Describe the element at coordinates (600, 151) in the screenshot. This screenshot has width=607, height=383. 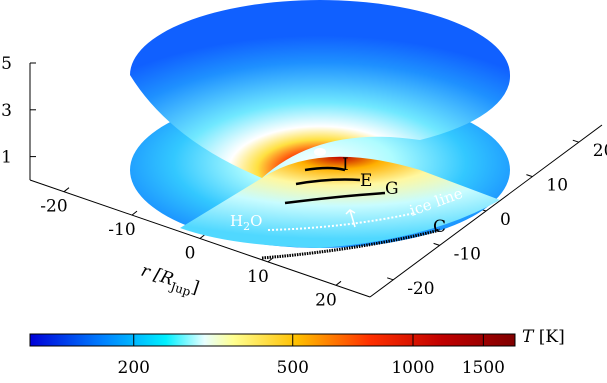
I see `y-tick-label: 20` at that location.